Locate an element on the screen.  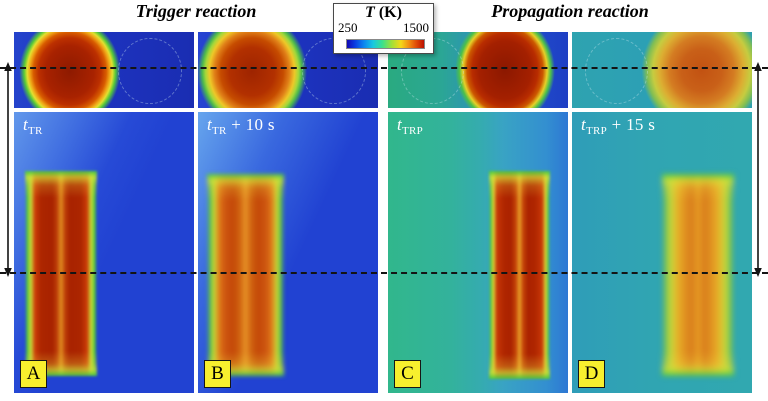
colorbar-gradient is located at coordinates (385, 44).